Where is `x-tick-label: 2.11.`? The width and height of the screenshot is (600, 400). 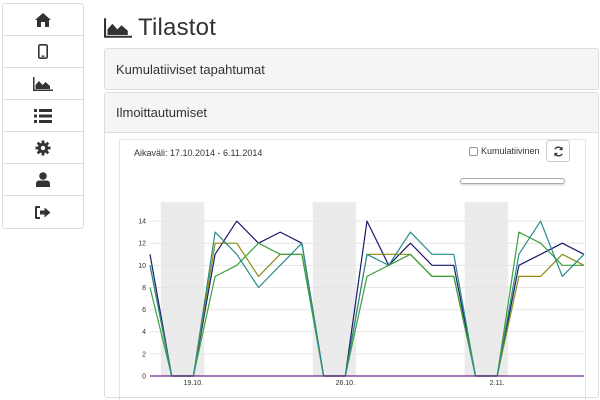 x-tick-label: 2.11. is located at coordinates (497, 383).